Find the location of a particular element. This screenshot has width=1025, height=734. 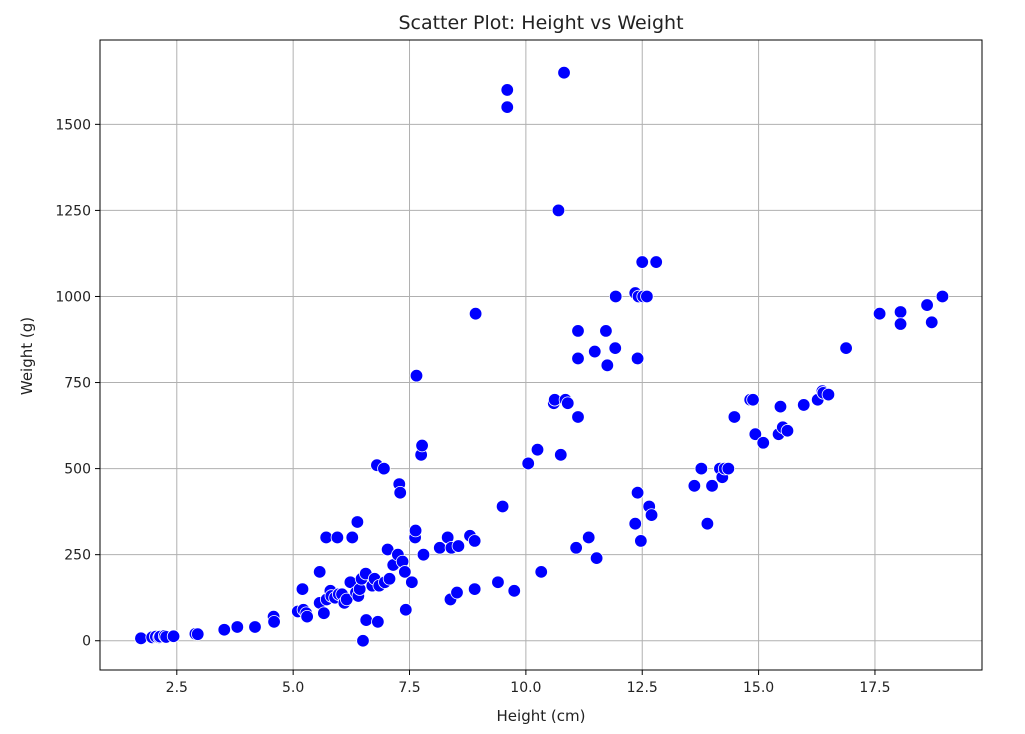

y-tick-label: 1500 is located at coordinates (73, 125).